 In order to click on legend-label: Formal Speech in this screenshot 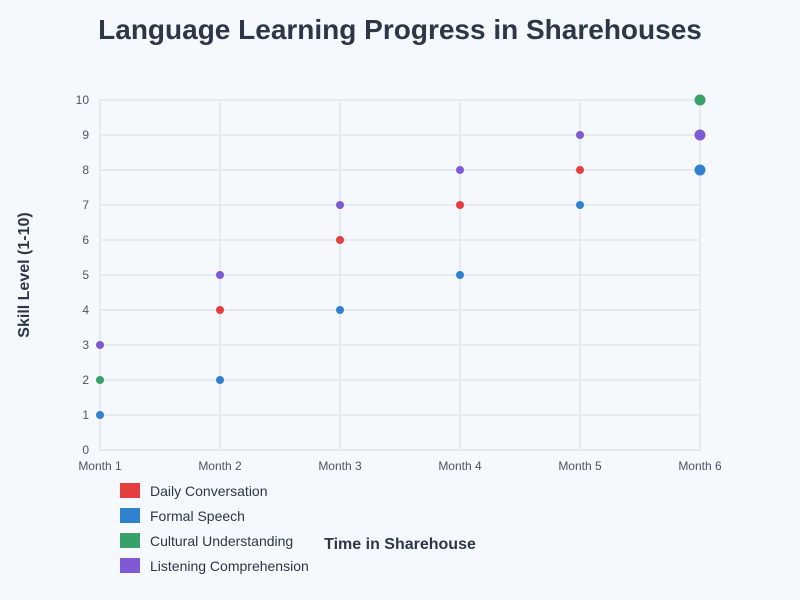, I will do `click(197, 515)`.